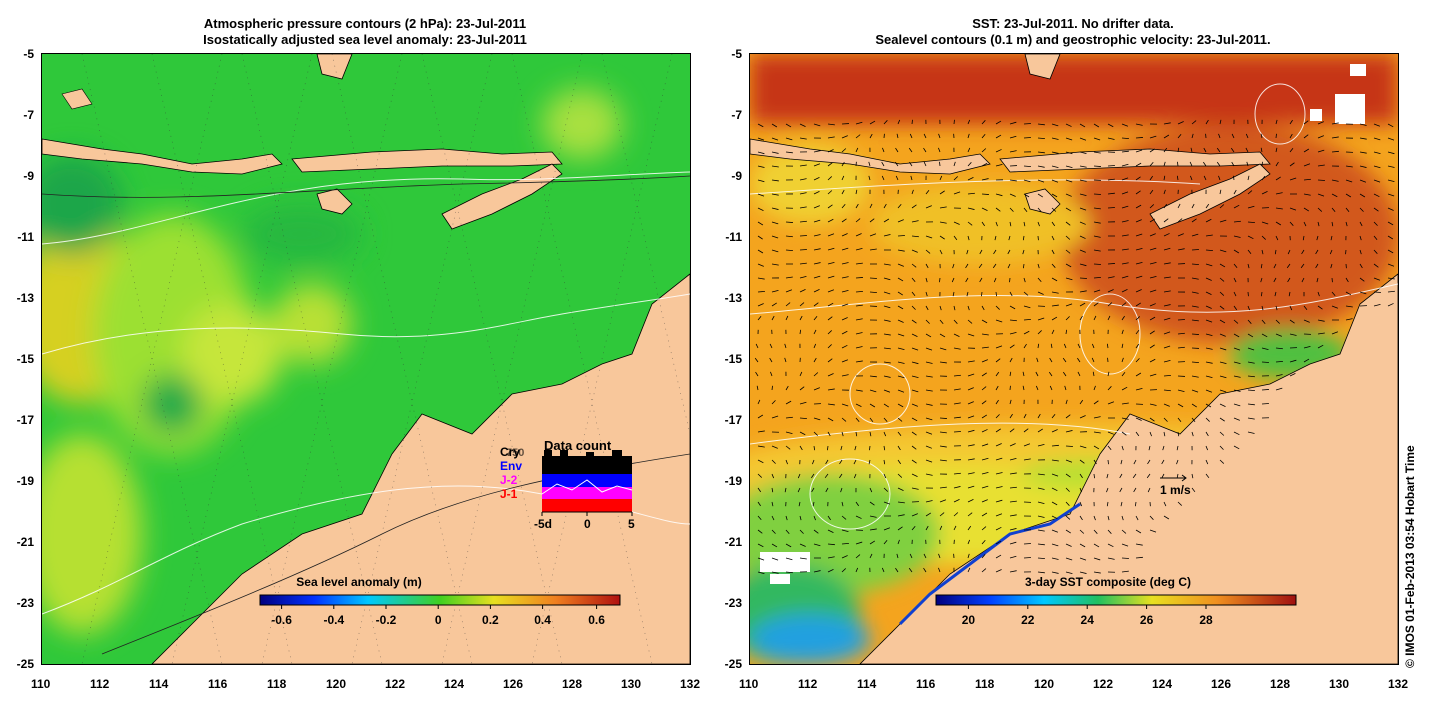  I want to click on left-cb-tick-3: 0, so click(438, 620).